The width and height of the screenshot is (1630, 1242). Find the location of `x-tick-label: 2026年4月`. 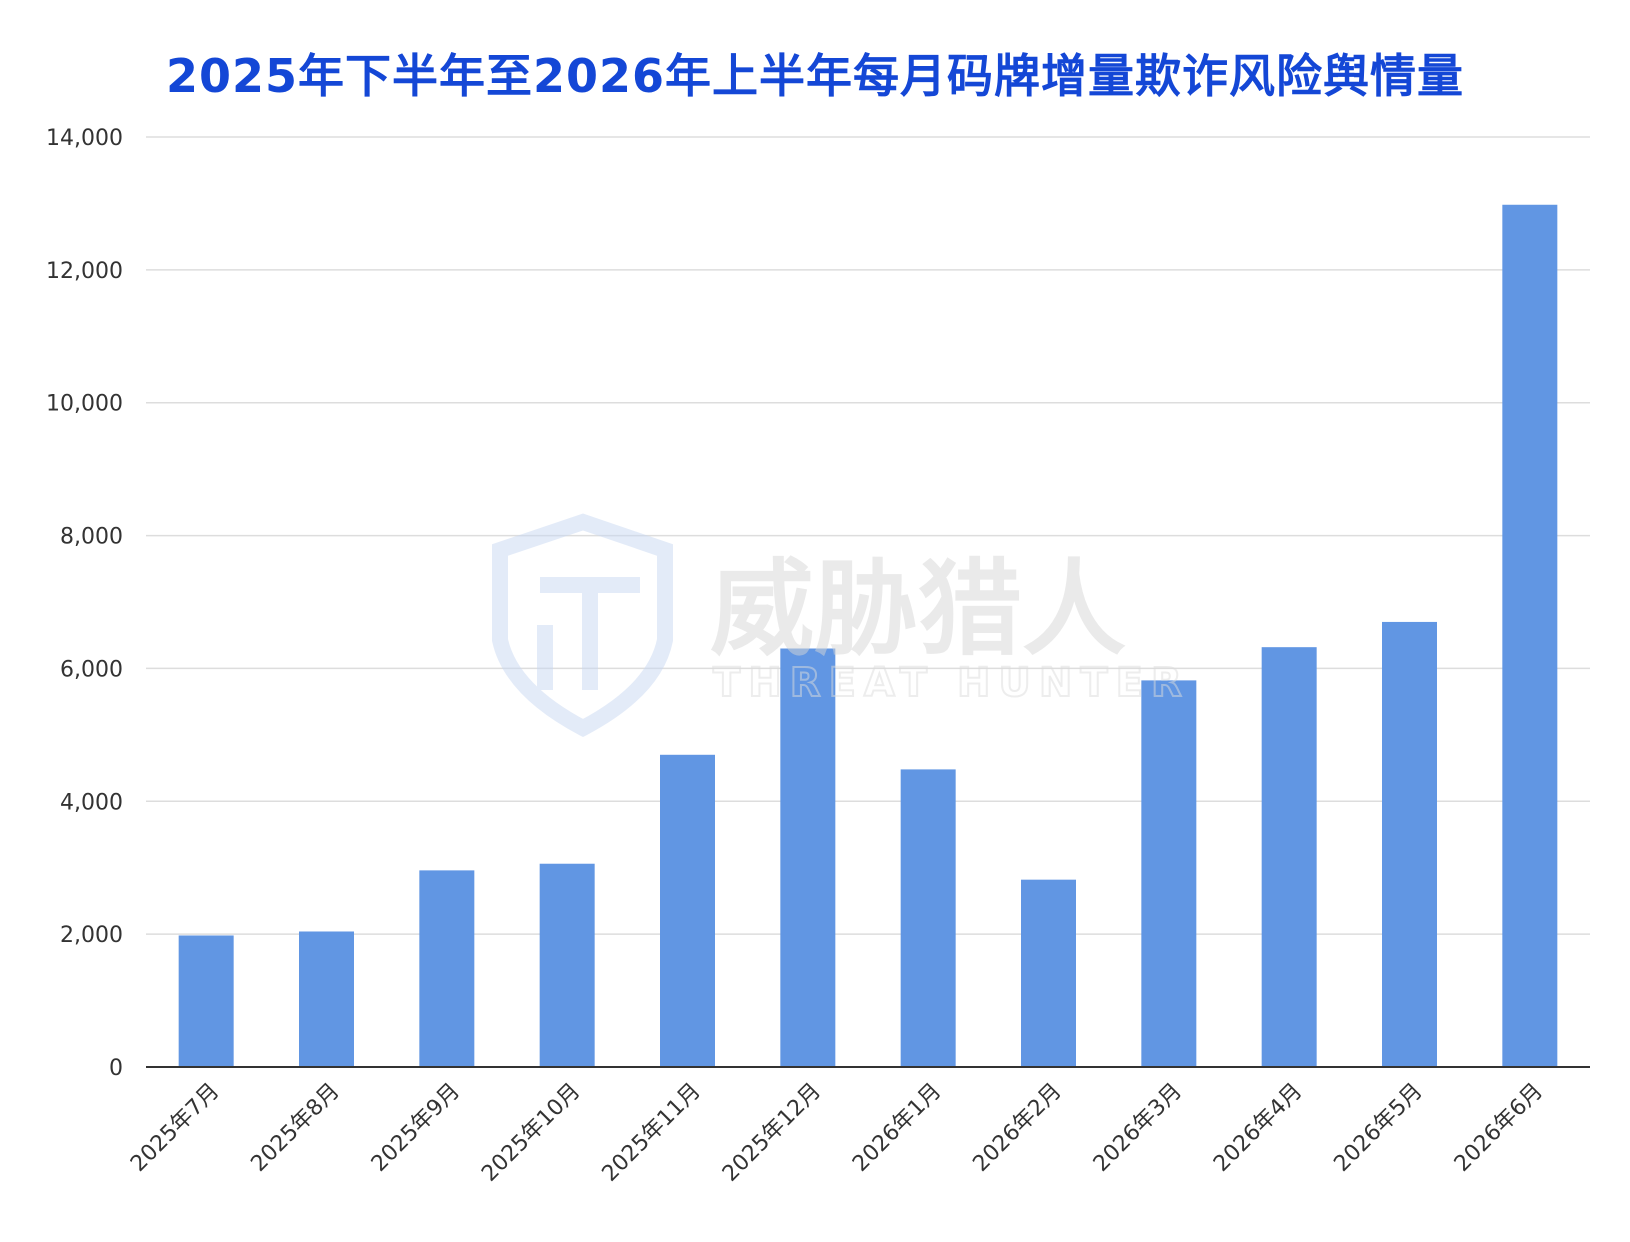

x-tick-label: 2026年4月 is located at coordinates (1258, 1128).